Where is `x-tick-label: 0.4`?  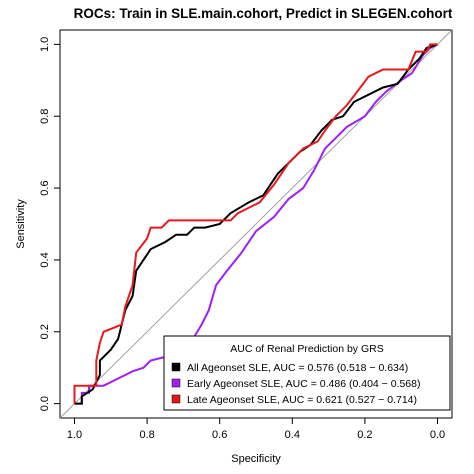
x-tick-label: 0.4 is located at coordinates (292, 435).